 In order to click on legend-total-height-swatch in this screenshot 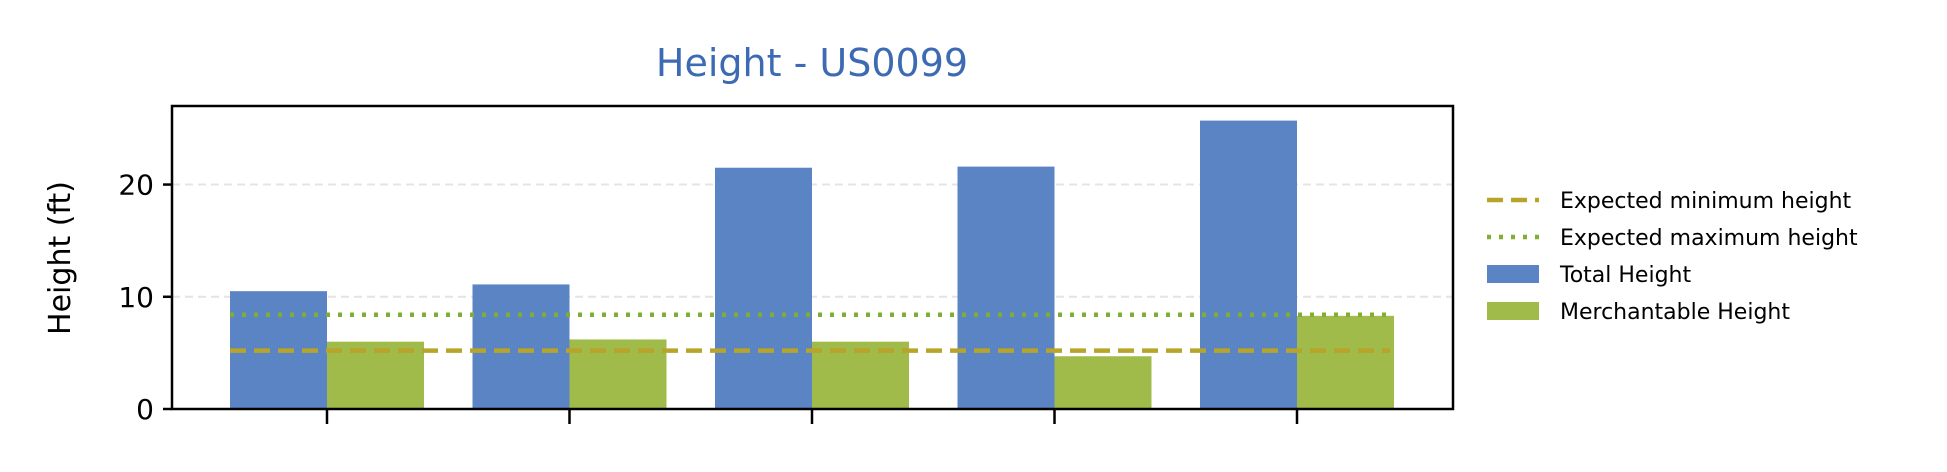, I will do `click(1513, 274)`.